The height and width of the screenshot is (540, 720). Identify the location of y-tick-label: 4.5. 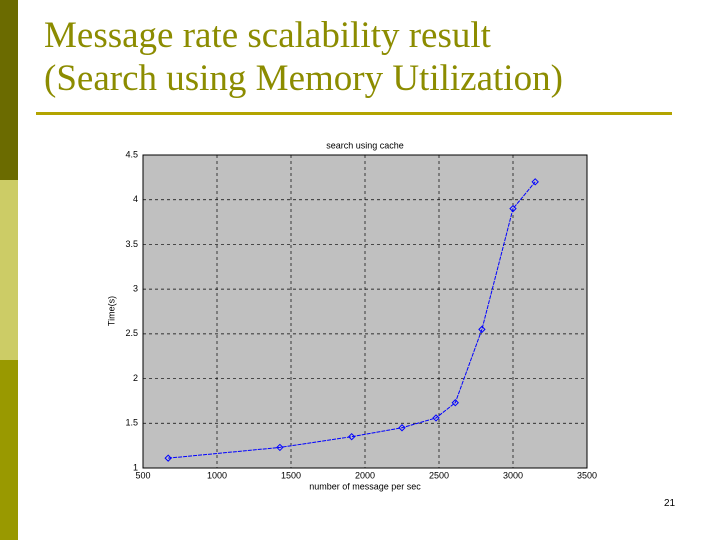
(131, 154).